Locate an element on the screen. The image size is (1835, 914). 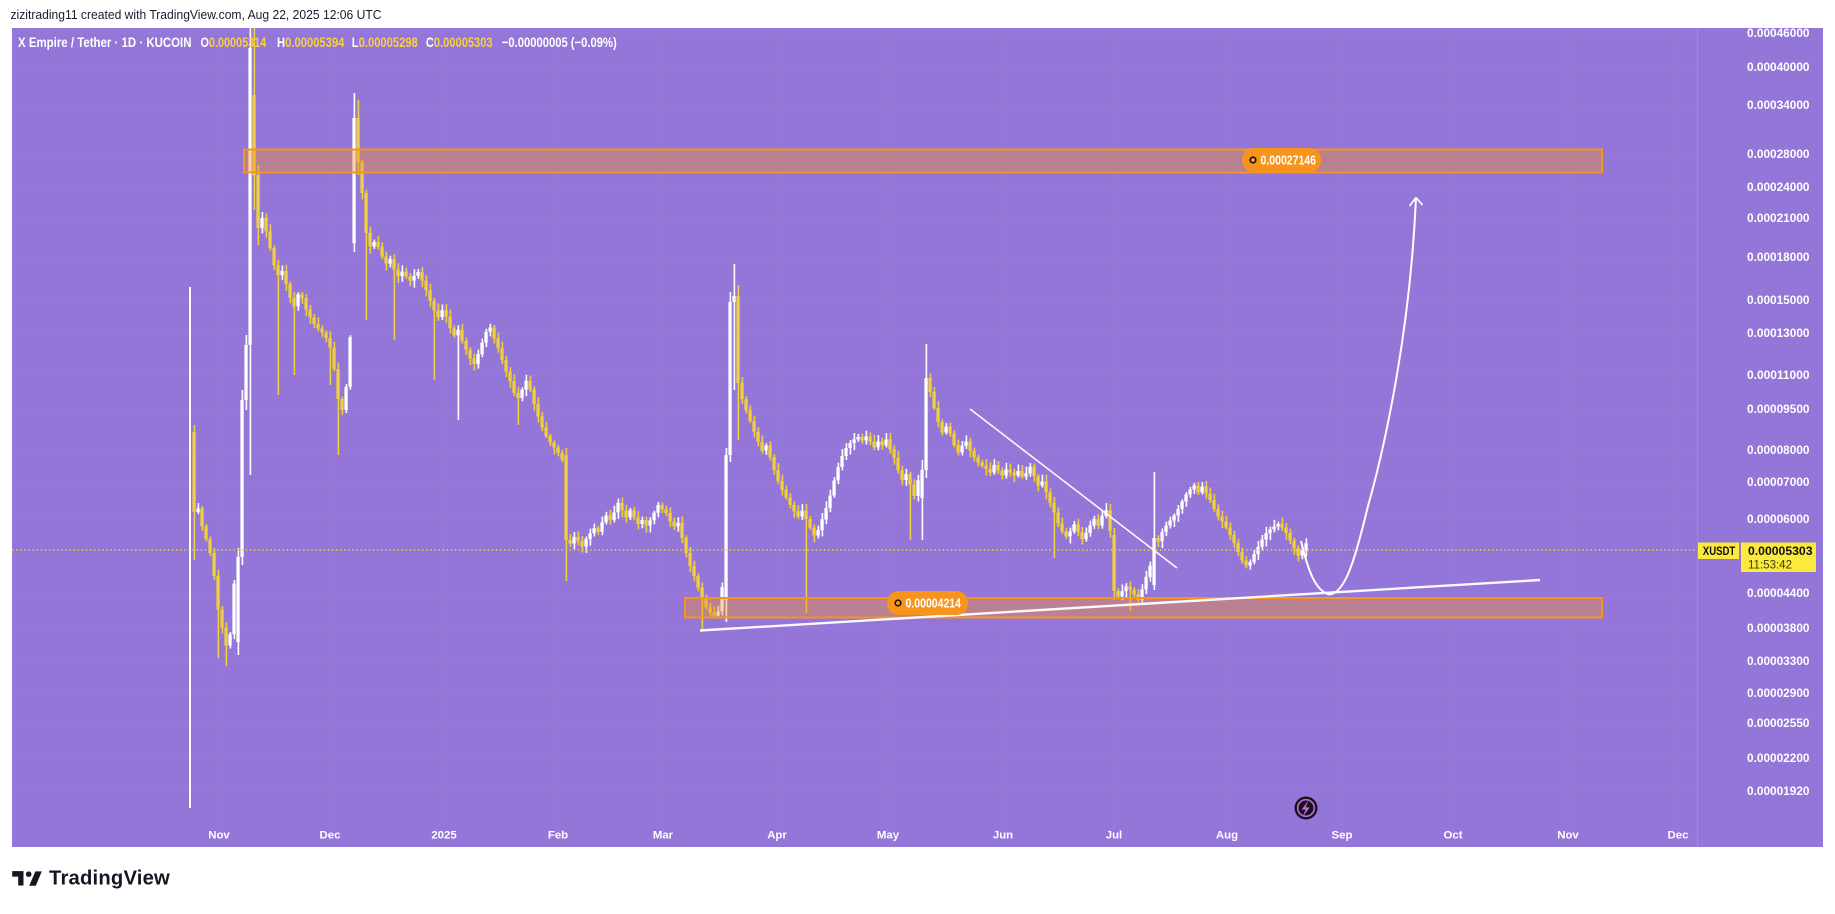
svg-text: Feb is located at coordinates (558, 836).